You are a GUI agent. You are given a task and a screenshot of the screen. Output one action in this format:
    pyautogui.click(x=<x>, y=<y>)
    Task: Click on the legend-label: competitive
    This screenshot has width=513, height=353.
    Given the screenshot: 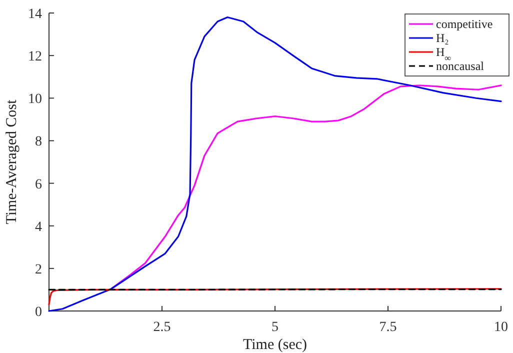 What is the action you would take?
    pyautogui.click(x=464, y=24)
    